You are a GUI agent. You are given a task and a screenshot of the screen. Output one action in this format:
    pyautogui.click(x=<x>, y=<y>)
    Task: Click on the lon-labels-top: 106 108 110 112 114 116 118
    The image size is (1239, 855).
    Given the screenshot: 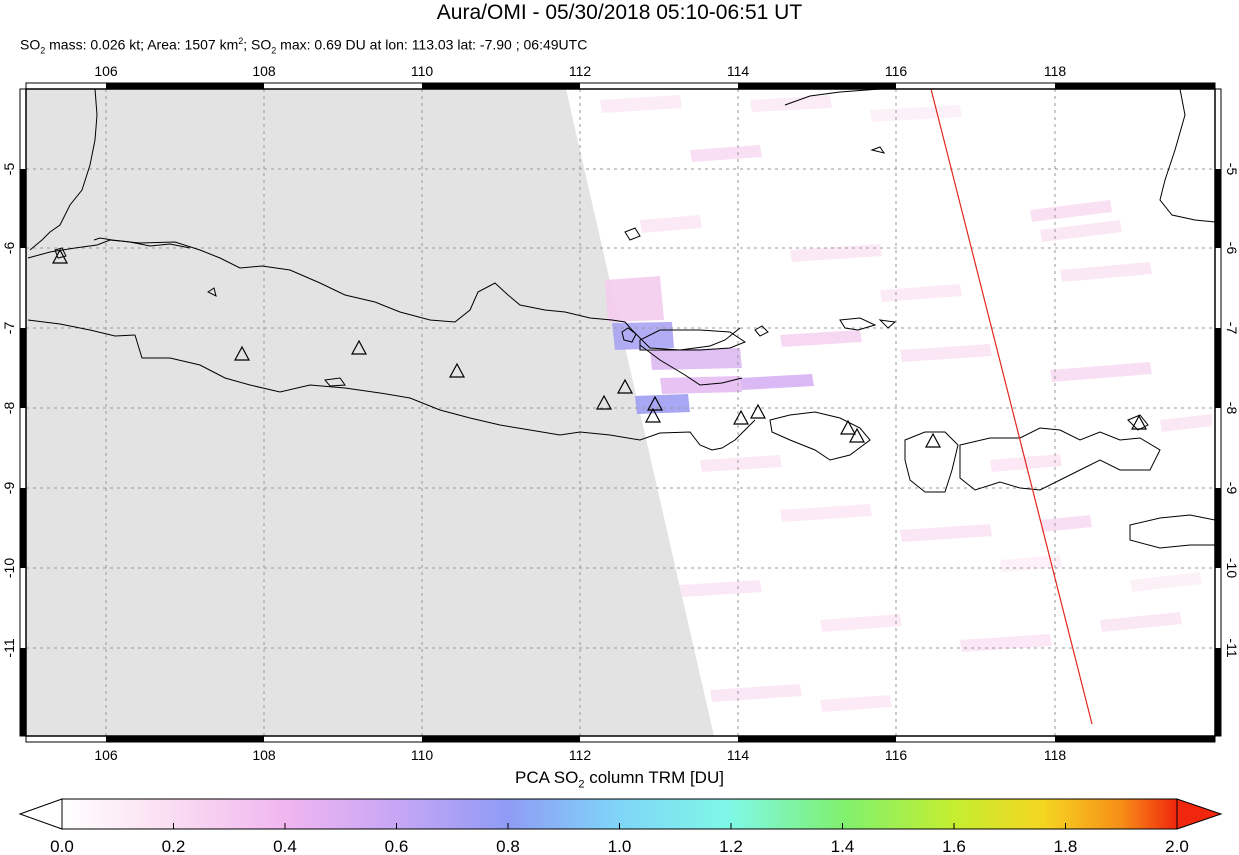 What is the action you would take?
    pyautogui.click(x=580, y=71)
    